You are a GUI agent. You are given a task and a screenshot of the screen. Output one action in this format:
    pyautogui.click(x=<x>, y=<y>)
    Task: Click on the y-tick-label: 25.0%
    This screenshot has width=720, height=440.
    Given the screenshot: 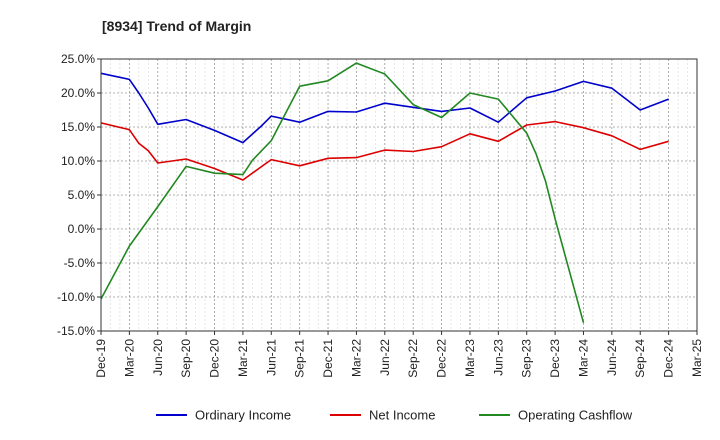 What is the action you would take?
    pyautogui.click(x=78, y=59)
    